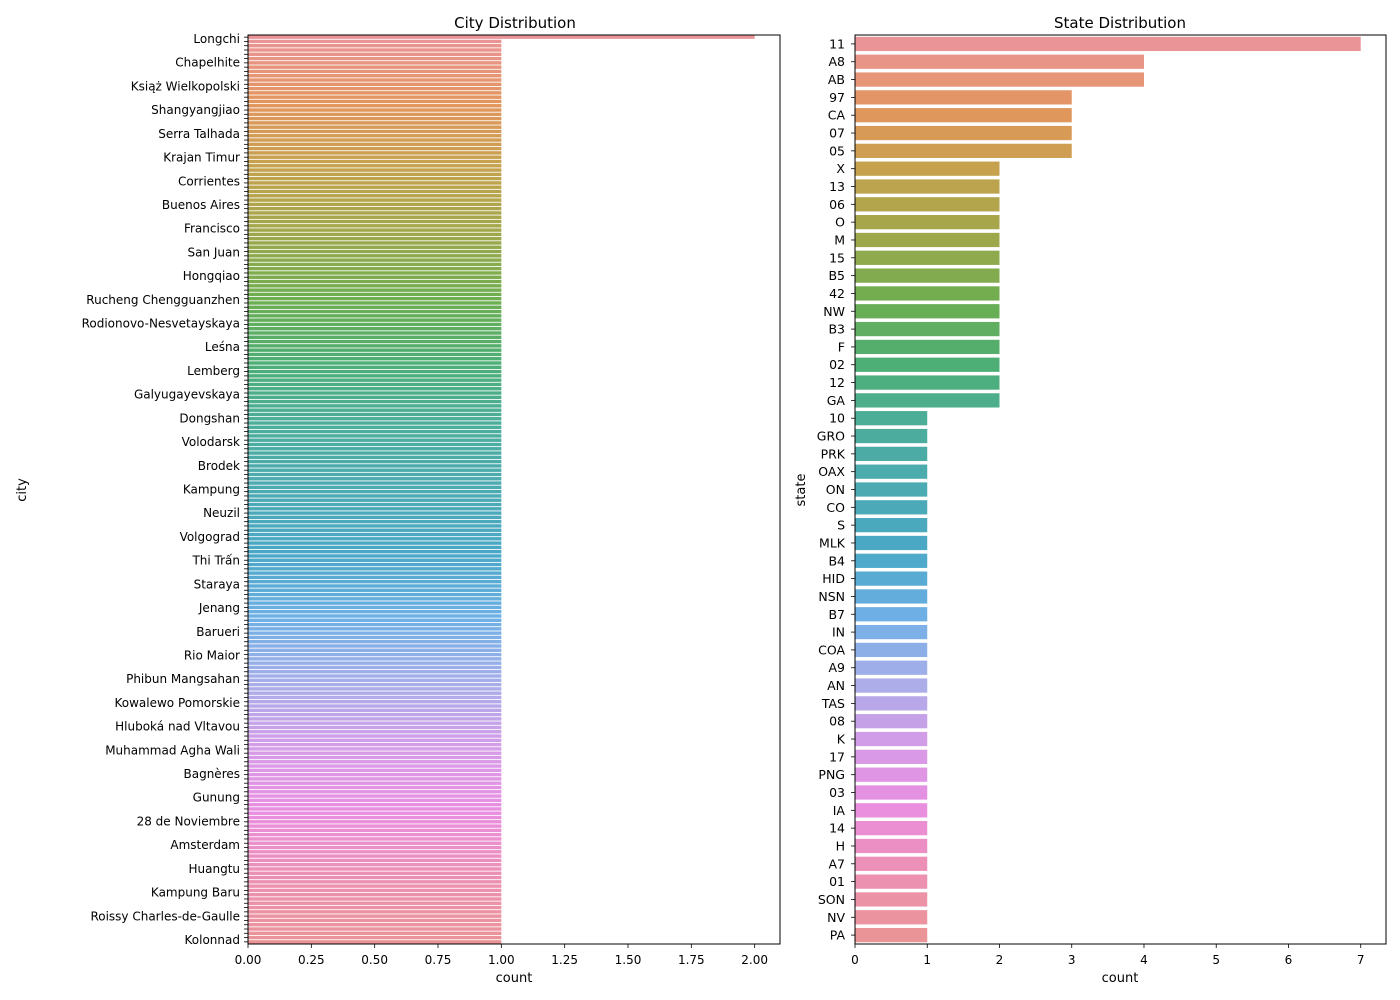 The height and width of the screenshot is (1000, 1400). I want to click on state-y-tick-label: 13, so click(837, 186).